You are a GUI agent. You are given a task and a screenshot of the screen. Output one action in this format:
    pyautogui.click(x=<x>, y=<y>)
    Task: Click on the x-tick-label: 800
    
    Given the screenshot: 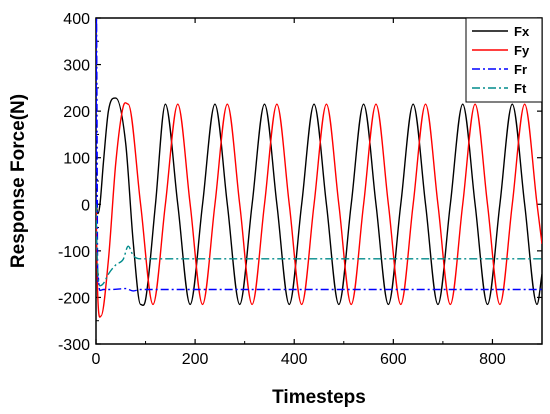 What is the action you would take?
    pyautogui.click(x=492, y=359)
    